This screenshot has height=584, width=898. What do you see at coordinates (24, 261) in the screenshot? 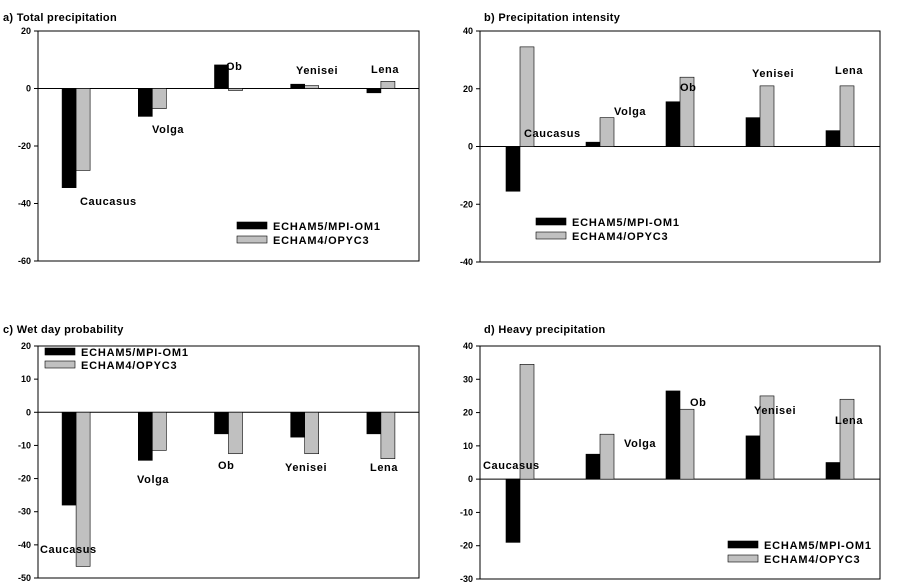
I see `y-tick-label: -60` at bounding box center [24, 261].